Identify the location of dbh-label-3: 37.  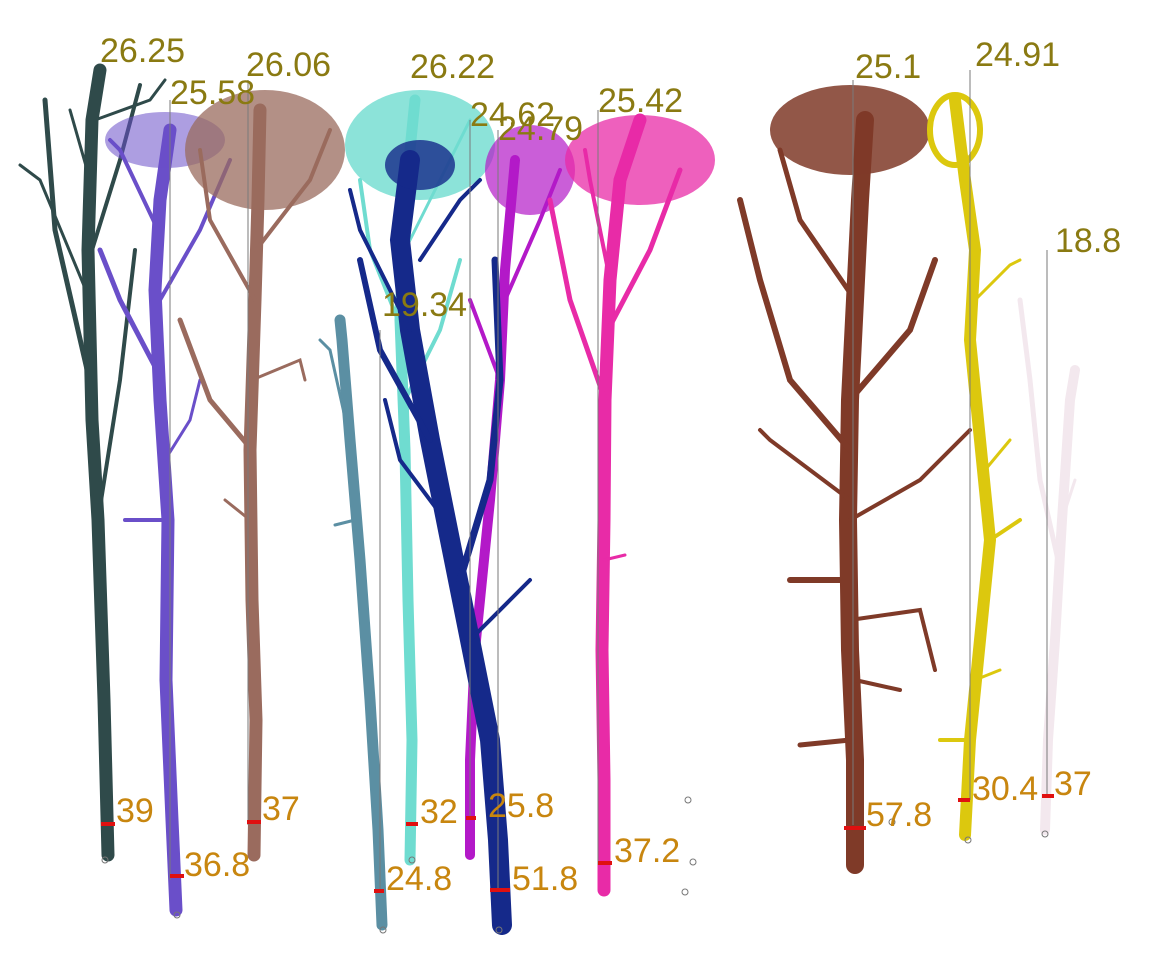
(281, 809).